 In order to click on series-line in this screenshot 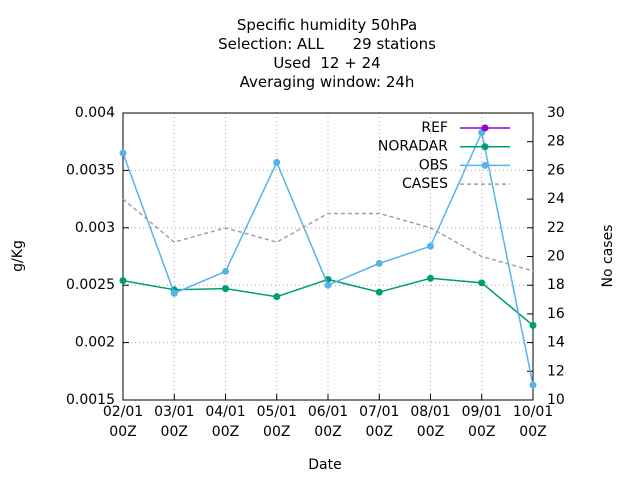, I will do `click(328, 235)`.